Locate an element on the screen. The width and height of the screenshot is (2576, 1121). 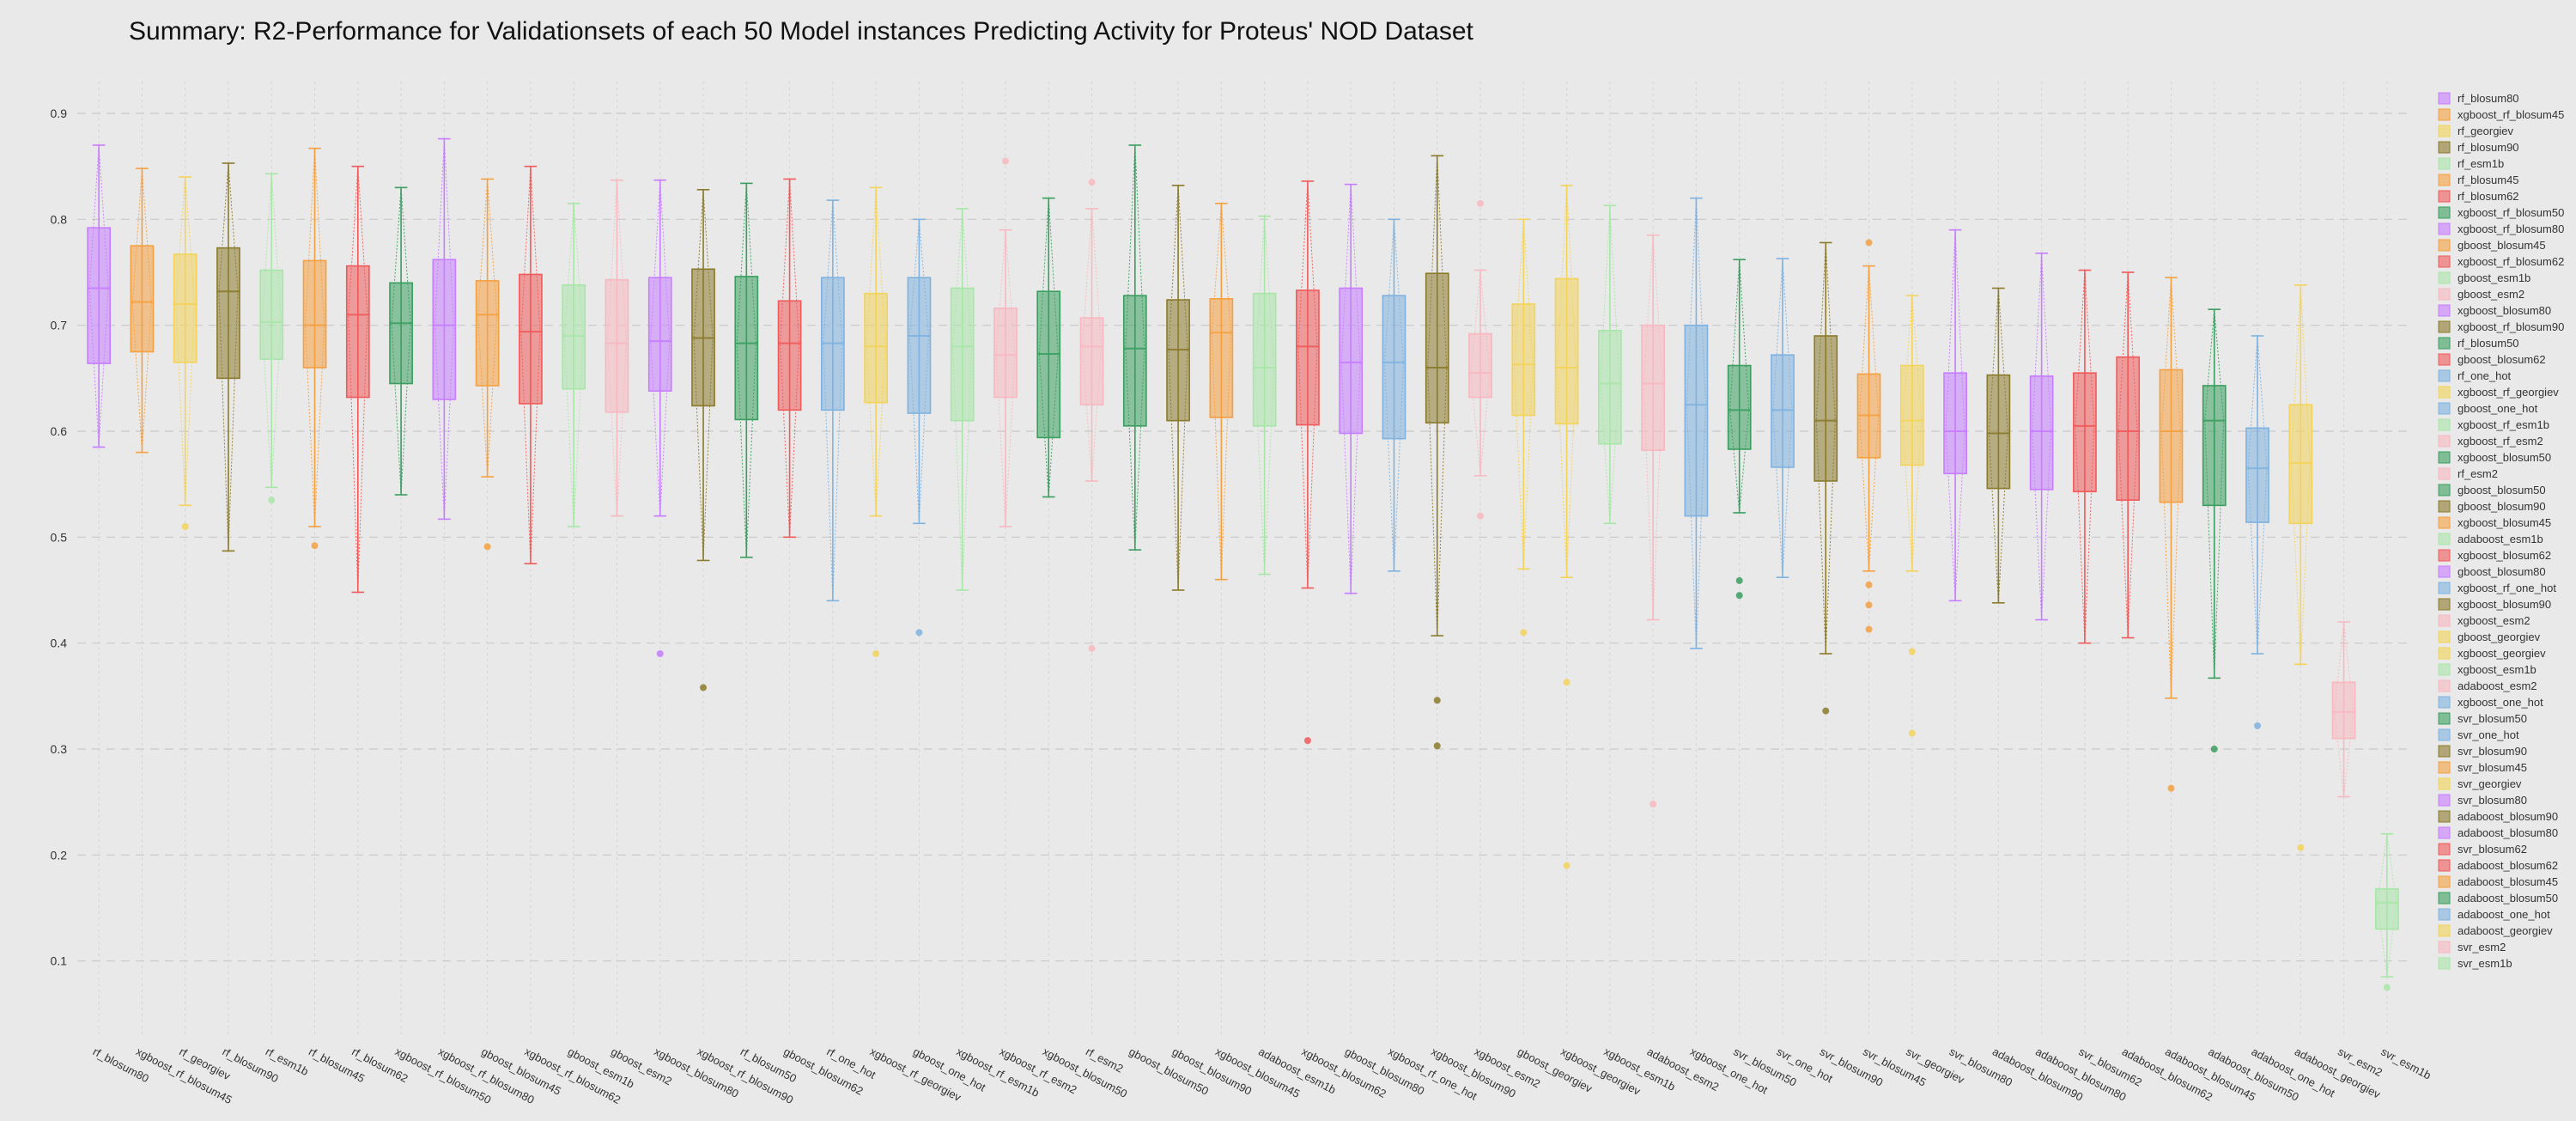
legend-label: xgboost_georgiev is located at coordinates (2502, 653).